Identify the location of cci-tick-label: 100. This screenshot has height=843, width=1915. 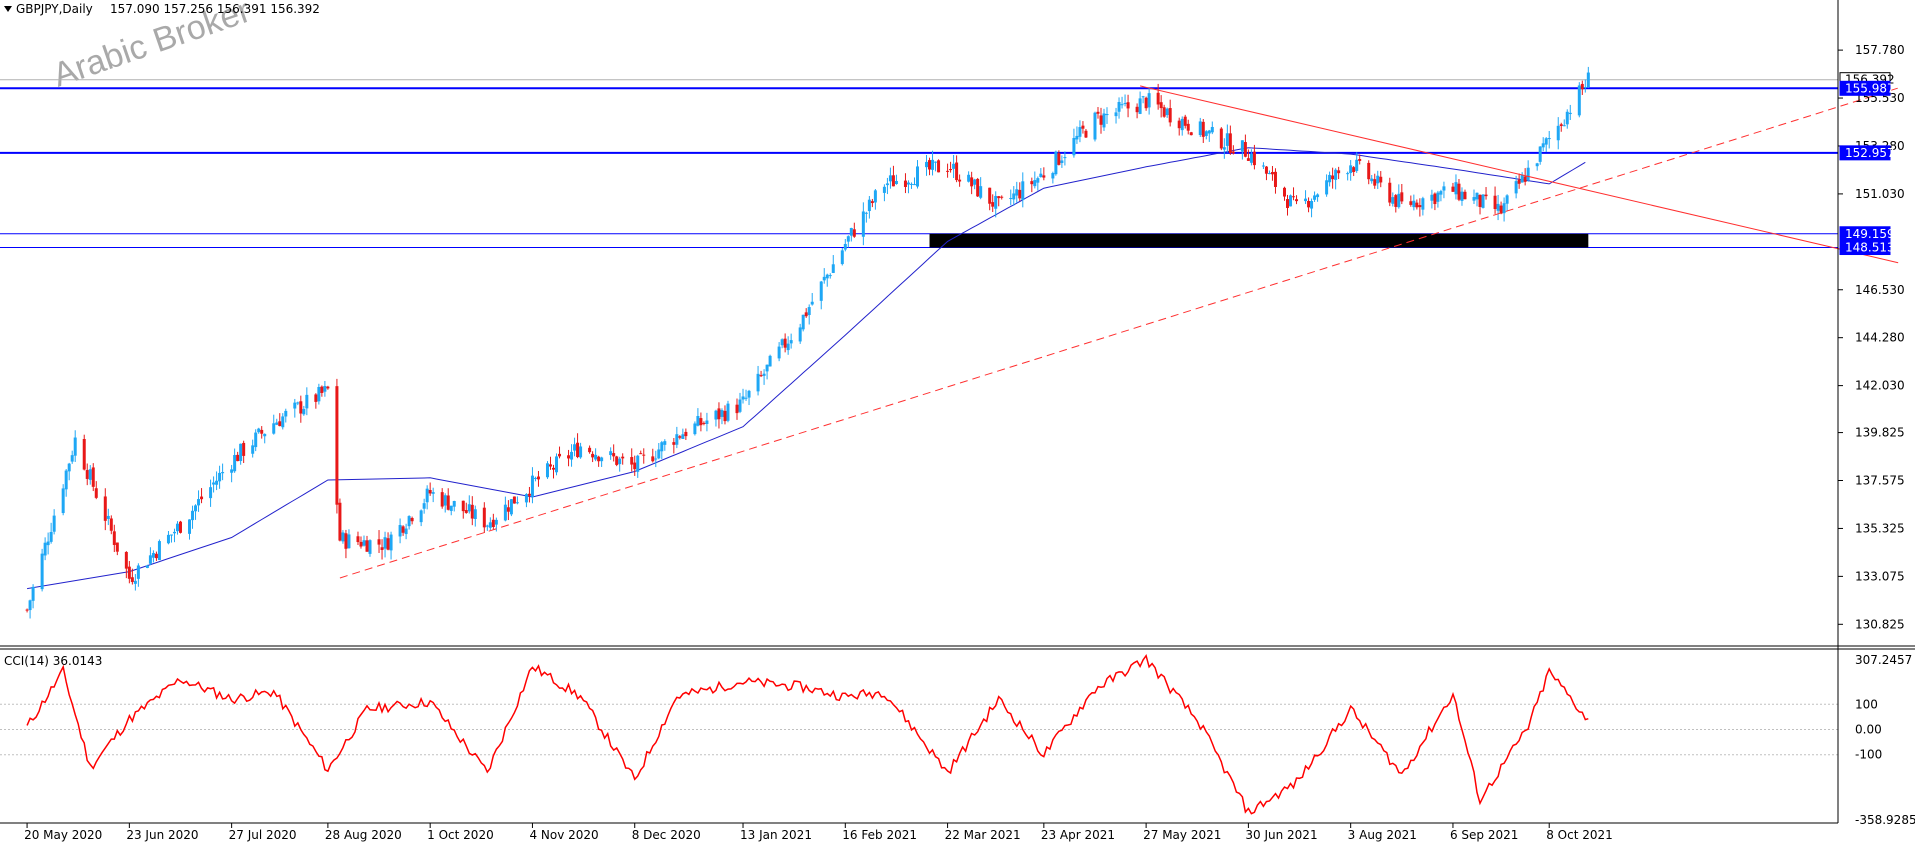
(1866, 704).